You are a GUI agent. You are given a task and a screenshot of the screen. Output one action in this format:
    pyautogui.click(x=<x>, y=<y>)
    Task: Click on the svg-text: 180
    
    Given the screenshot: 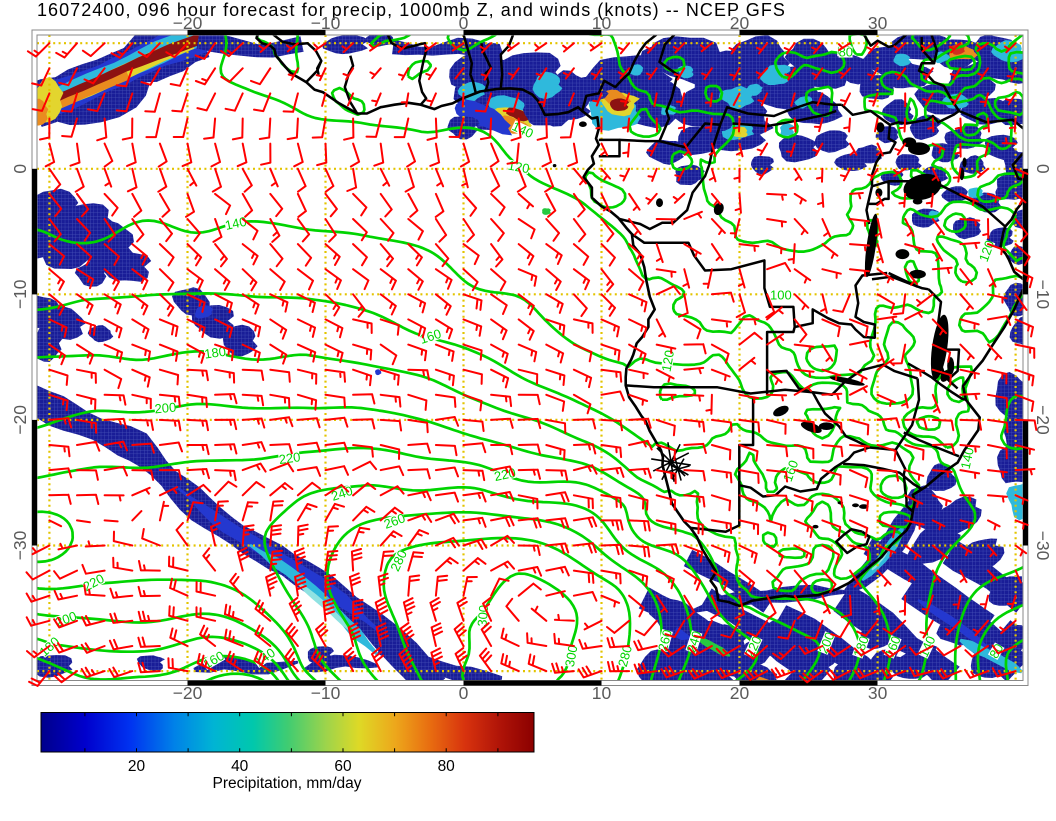 What is the action you would take?
    pyautogui.click(x=215, y=353)
    